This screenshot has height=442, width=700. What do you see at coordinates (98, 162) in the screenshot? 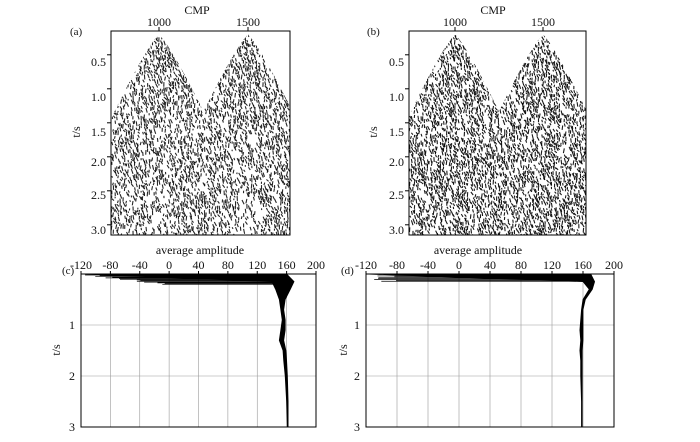
I see `panel-a-ytick-2.0: 2.0` at bounding box center [98, 162].